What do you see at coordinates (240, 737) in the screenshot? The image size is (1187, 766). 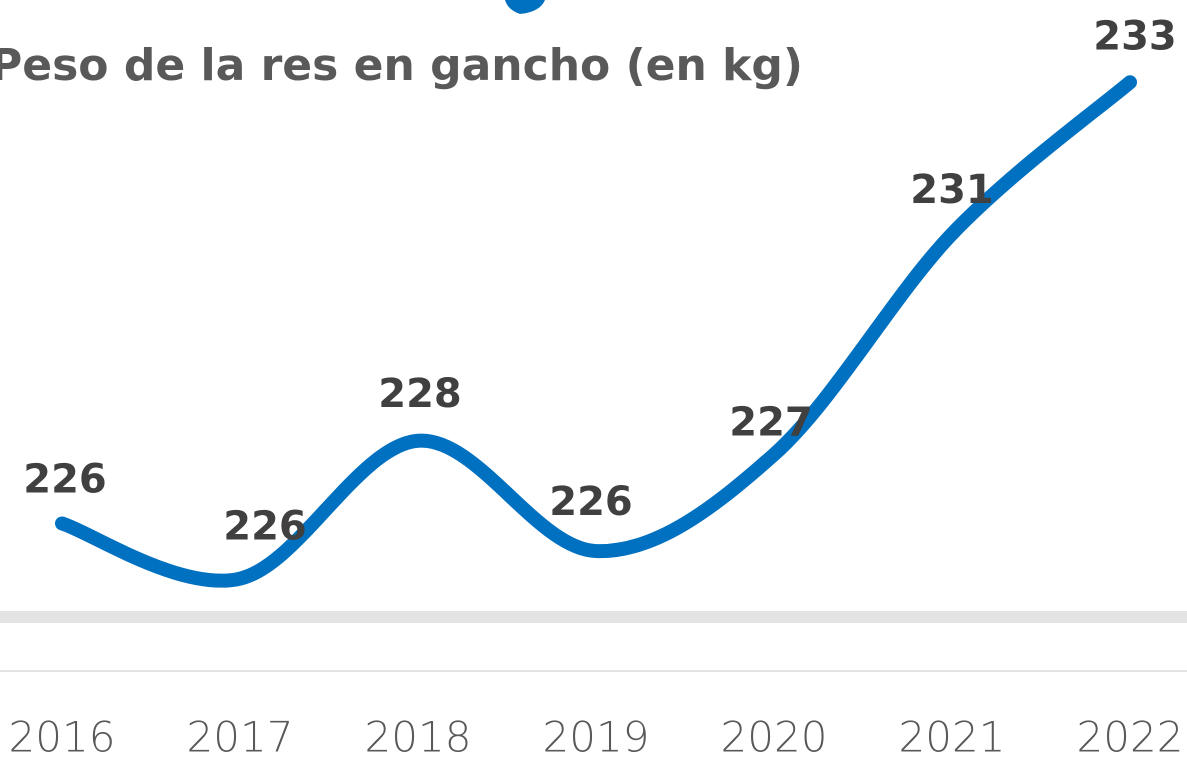 I see `x-tick-label: 2017` at bounding box center [240, 737].